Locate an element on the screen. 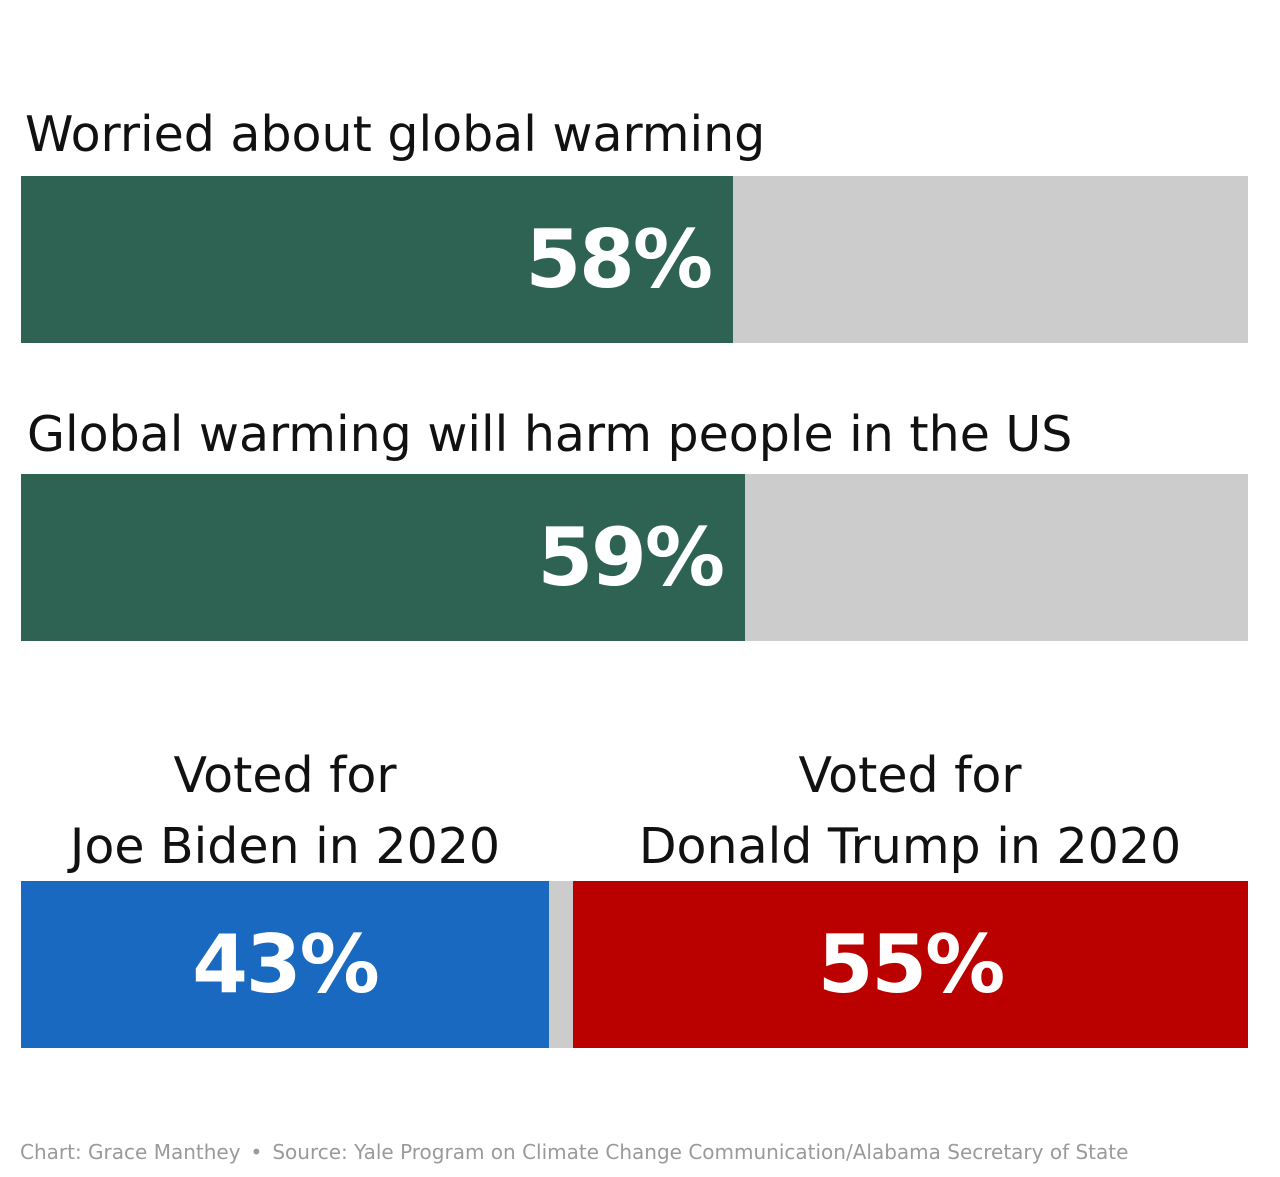  vote-label-biden-line2: Joe Biden in 2020 is located at coordinates (285, 846).